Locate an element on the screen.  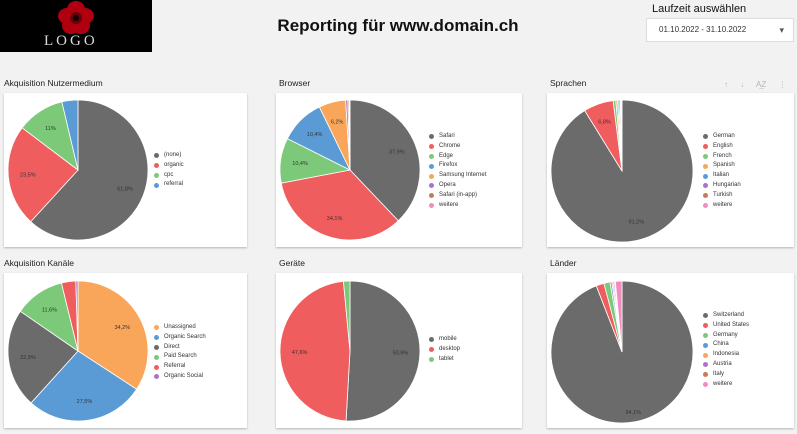
pie-slice-chrome is located at coordinates (339, 205).